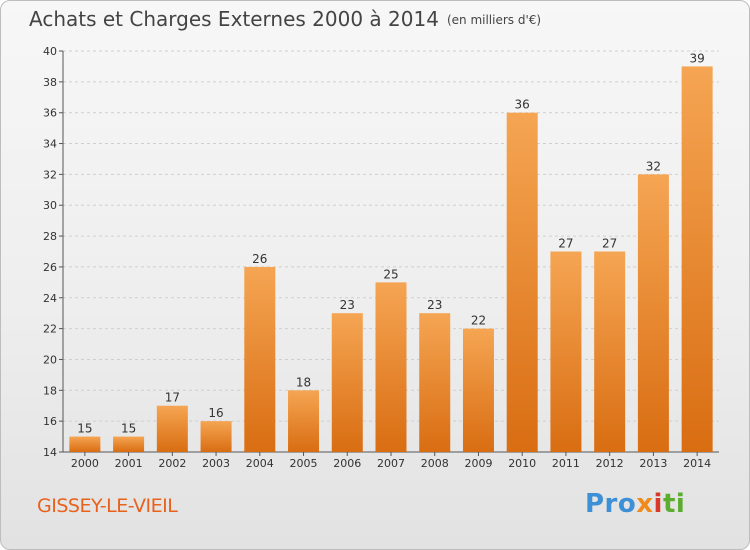 This screenshot has height=550, width=750. What do you see at coordinates (522, 105) in the screenshot?
I see `value-label-2010: 36` at bounding box center [522, 105].